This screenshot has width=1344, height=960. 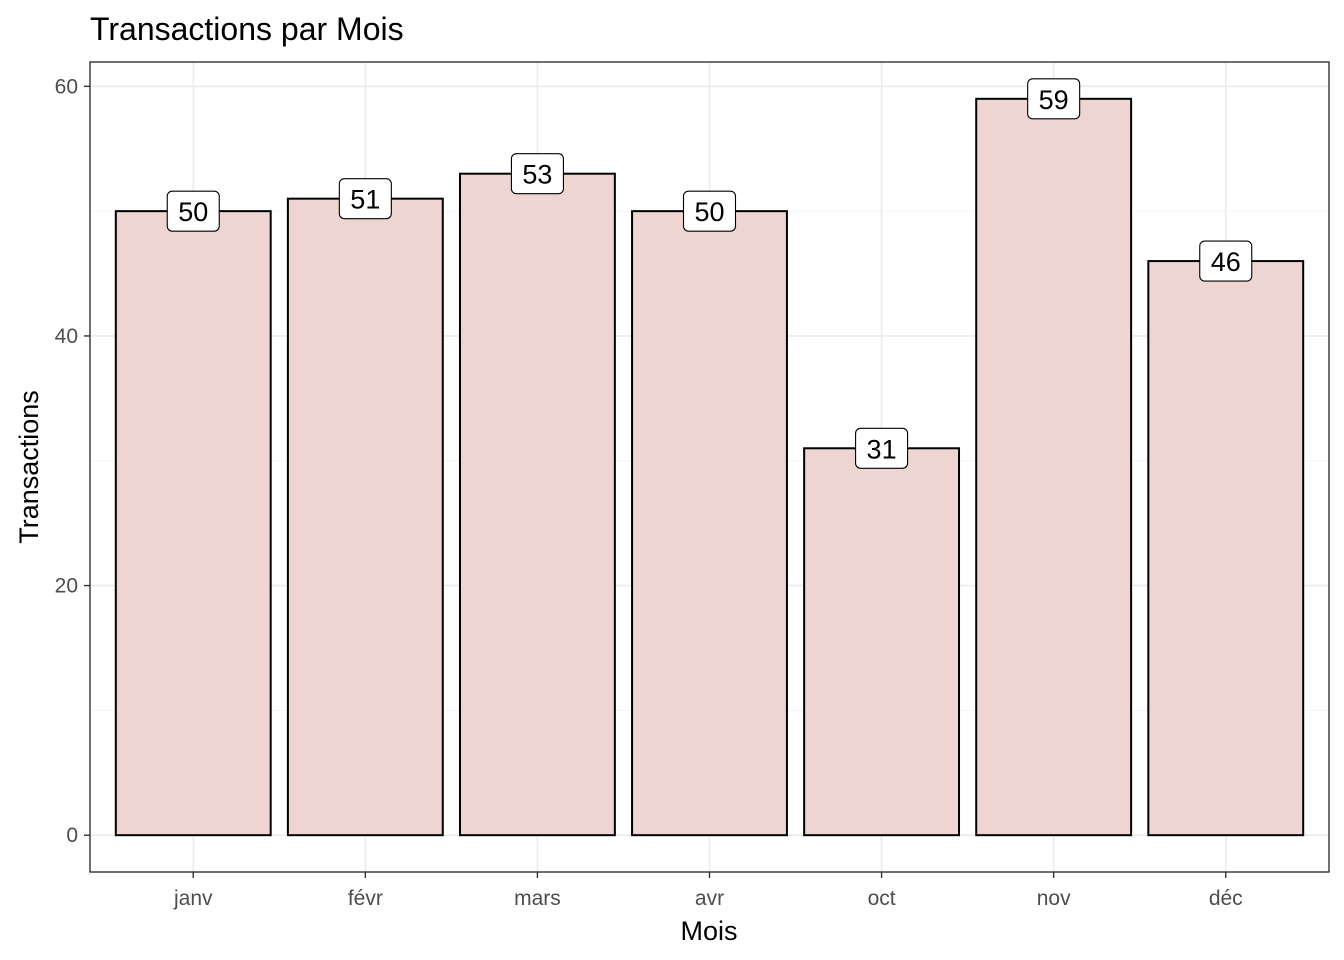 I want to click on y-tick-label: 0, so click(x=72, y=835).